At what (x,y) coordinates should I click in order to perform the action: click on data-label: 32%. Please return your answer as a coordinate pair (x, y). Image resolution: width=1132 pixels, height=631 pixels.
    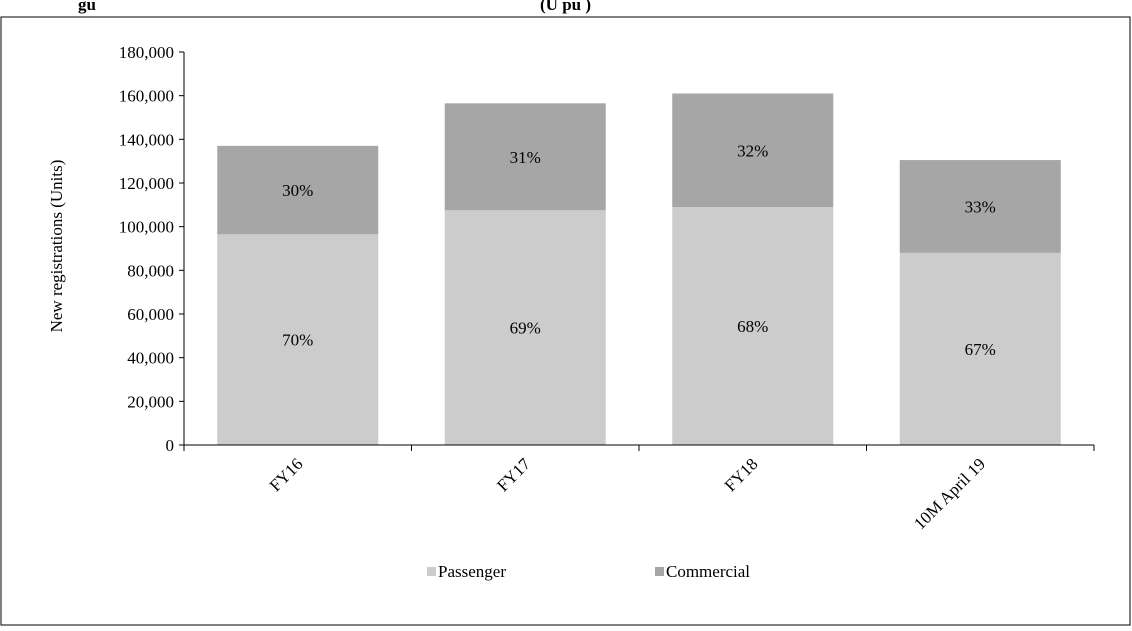
    Looking at the image, I should click on (752, 150).